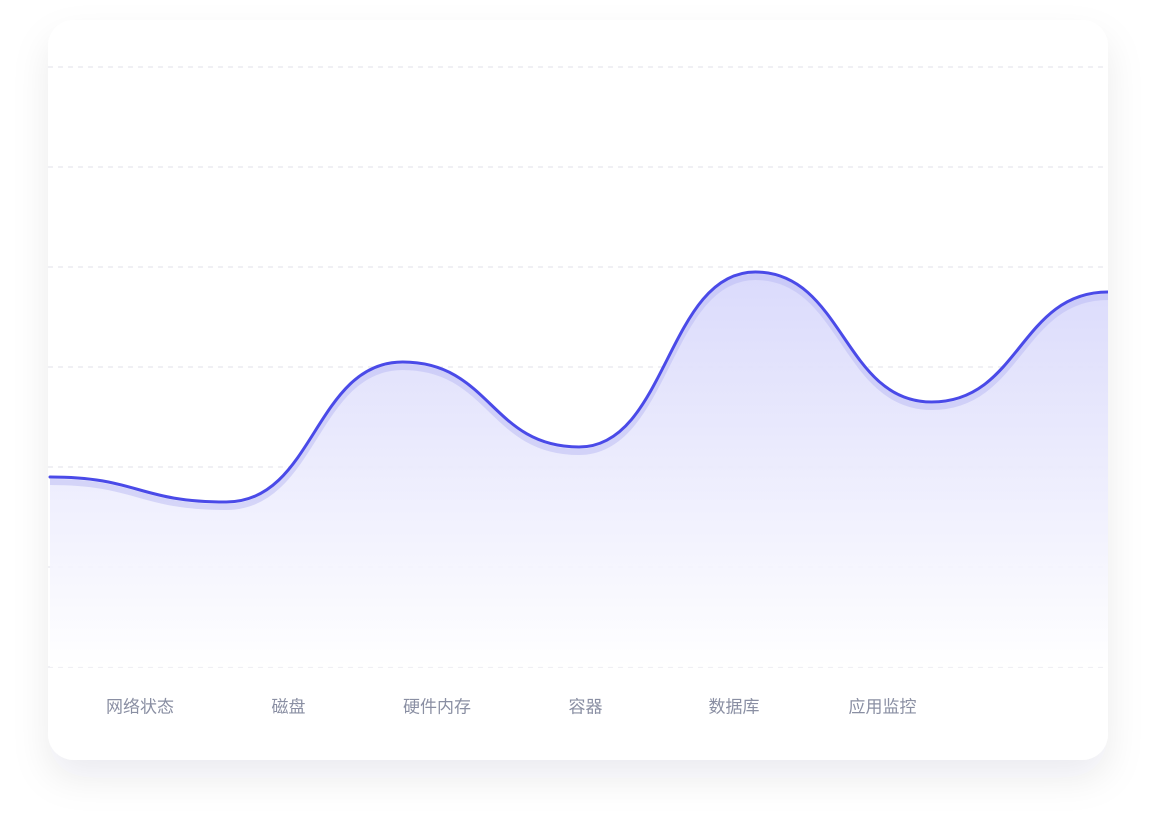 The image size is (1156, 836). I want to click on x-tick-label: 数据库, so click(734, 706).